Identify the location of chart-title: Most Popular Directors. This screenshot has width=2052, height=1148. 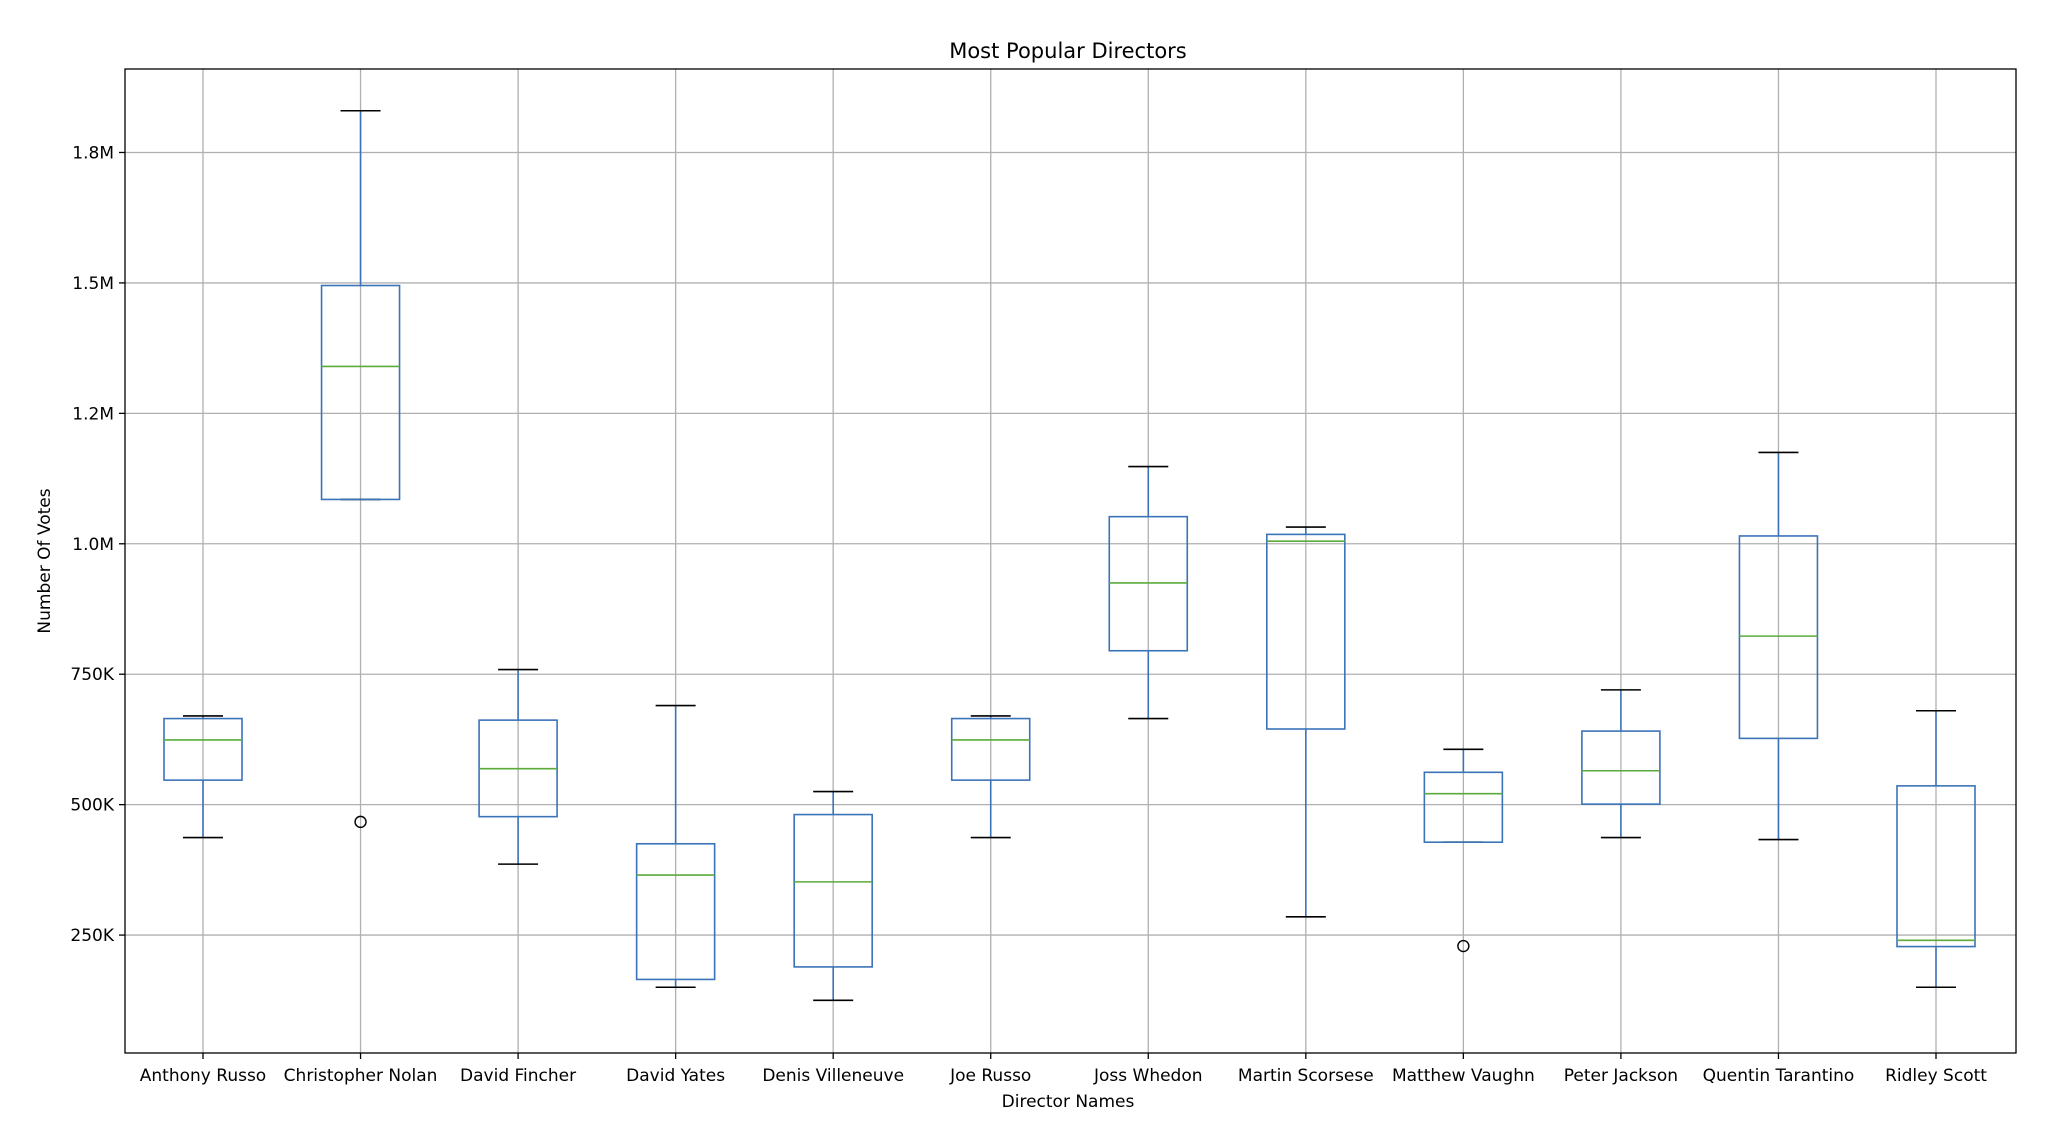
(1068, 51).